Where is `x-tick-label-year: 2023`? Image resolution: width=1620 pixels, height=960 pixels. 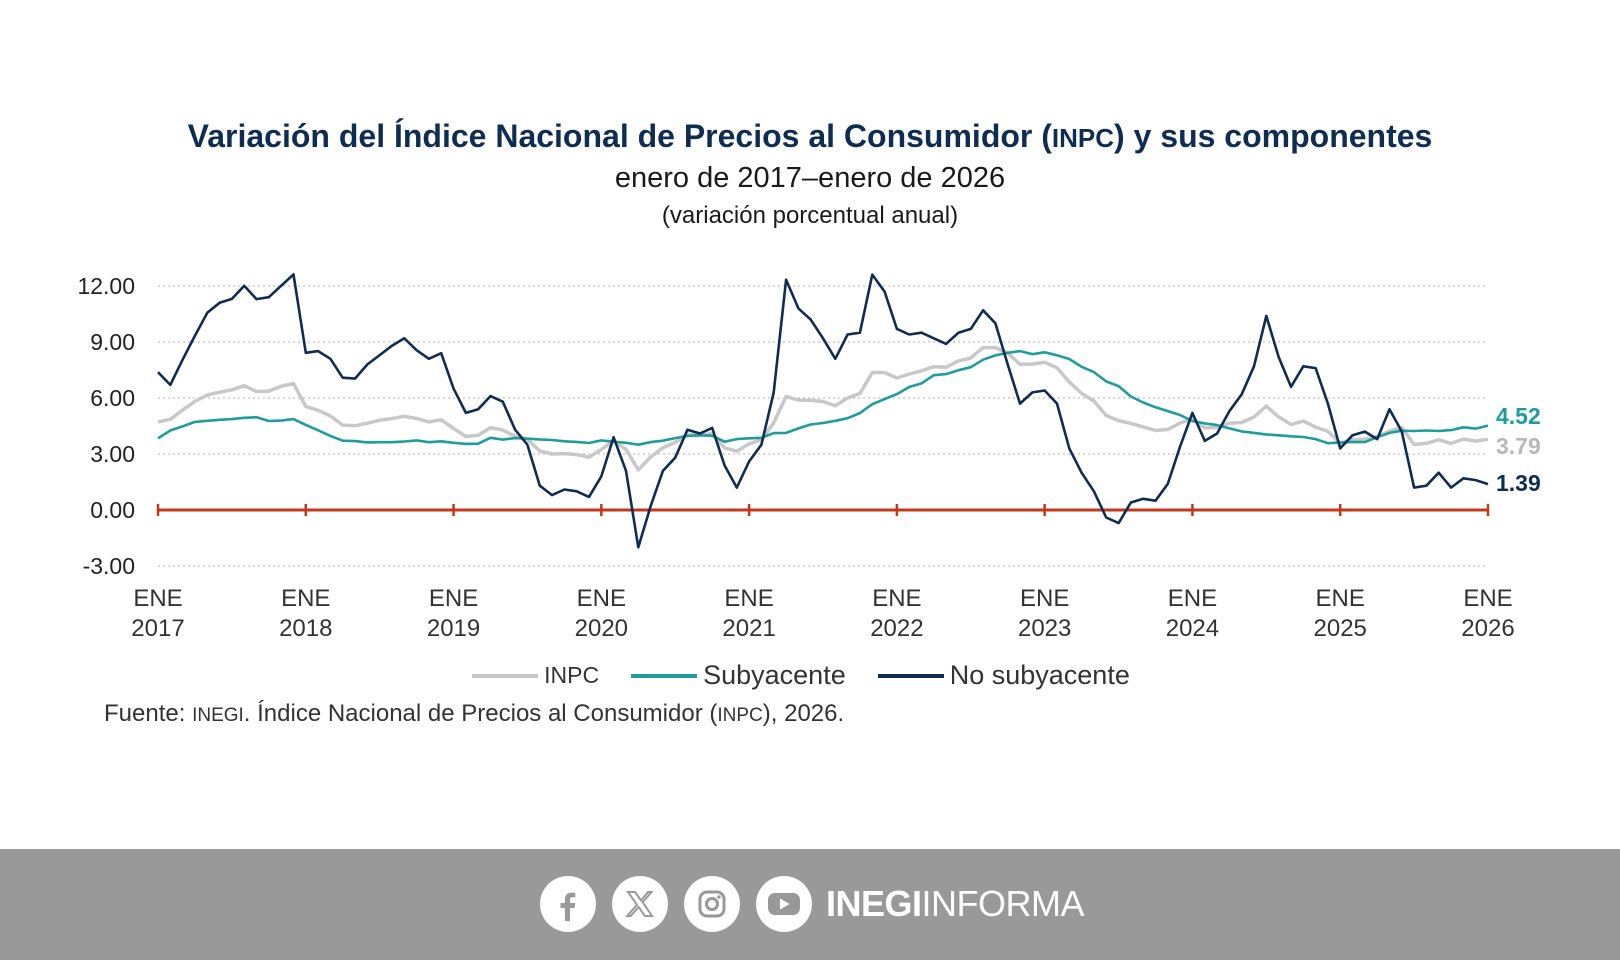
x-tick-label-year: 2023 is located at coordinates (1044, 628).